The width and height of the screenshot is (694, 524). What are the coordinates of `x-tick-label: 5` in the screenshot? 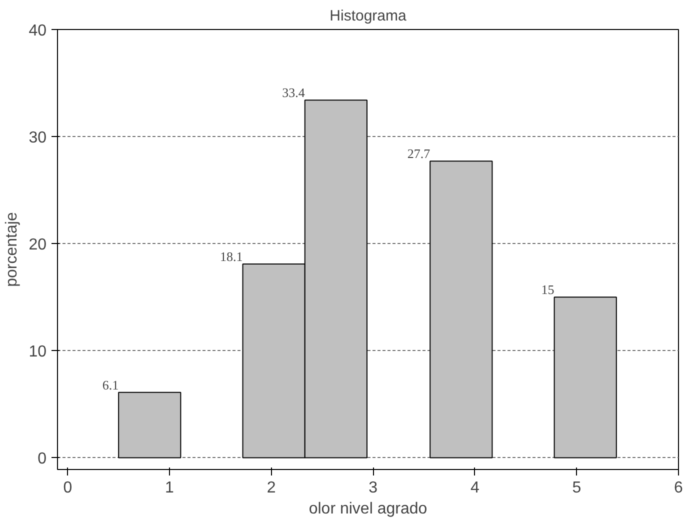 It's located at (577, 488).